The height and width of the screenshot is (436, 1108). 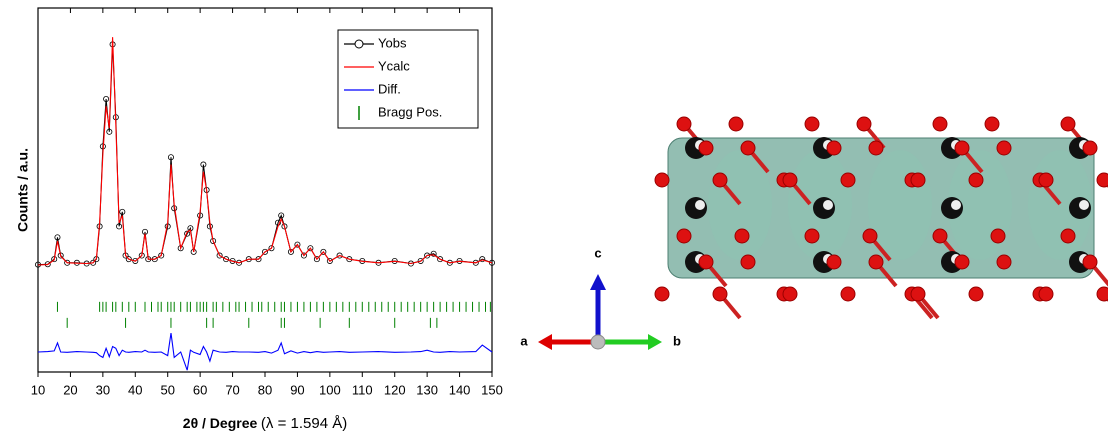 What do you see at coordinates (200, 389) in the screenshot?
I see `x-tick-label: 60` at bounding box center [200, 389].